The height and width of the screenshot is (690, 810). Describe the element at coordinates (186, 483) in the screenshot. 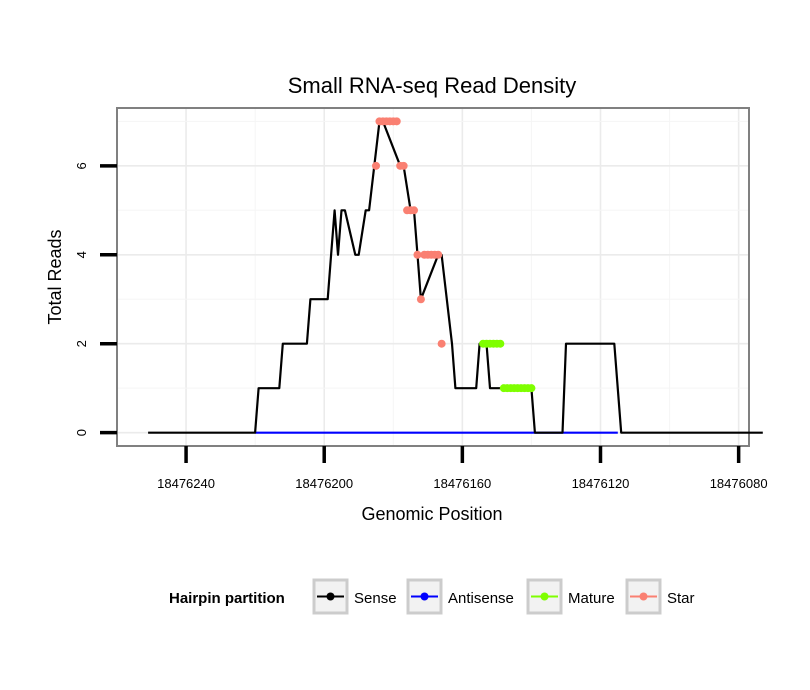

I see `x-tick-label: 18476240` at that location.